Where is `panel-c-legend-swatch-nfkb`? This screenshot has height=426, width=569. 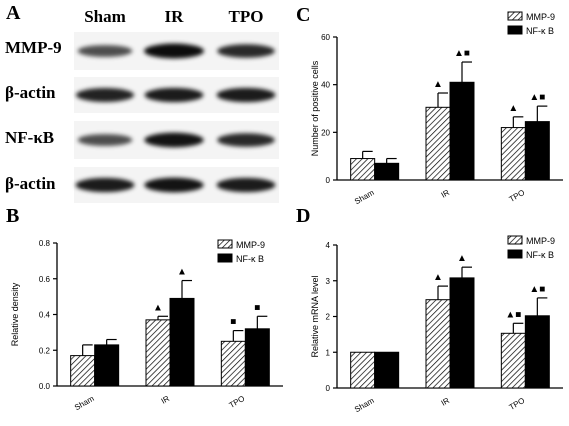 panel-c-legend-swatch-nfkb is located at coordinates (515, 30).